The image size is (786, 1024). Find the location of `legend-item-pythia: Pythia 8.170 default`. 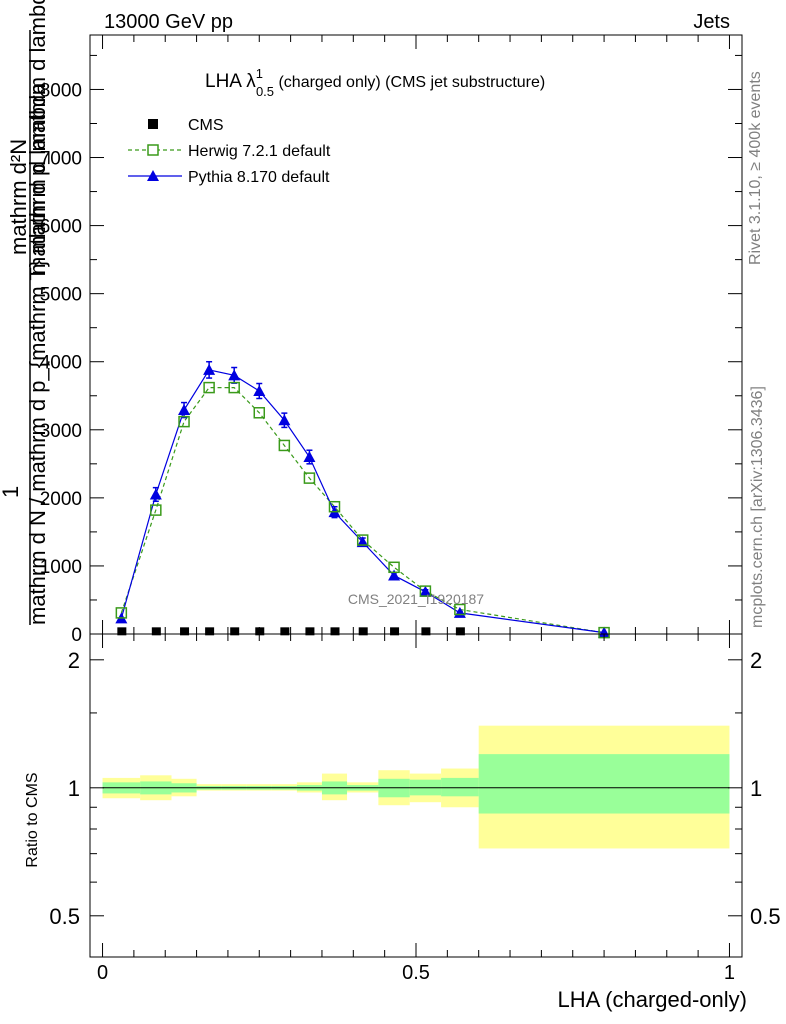

legend-item-pythia: Pythia 8.170 default is located at coordinates (229, 177).